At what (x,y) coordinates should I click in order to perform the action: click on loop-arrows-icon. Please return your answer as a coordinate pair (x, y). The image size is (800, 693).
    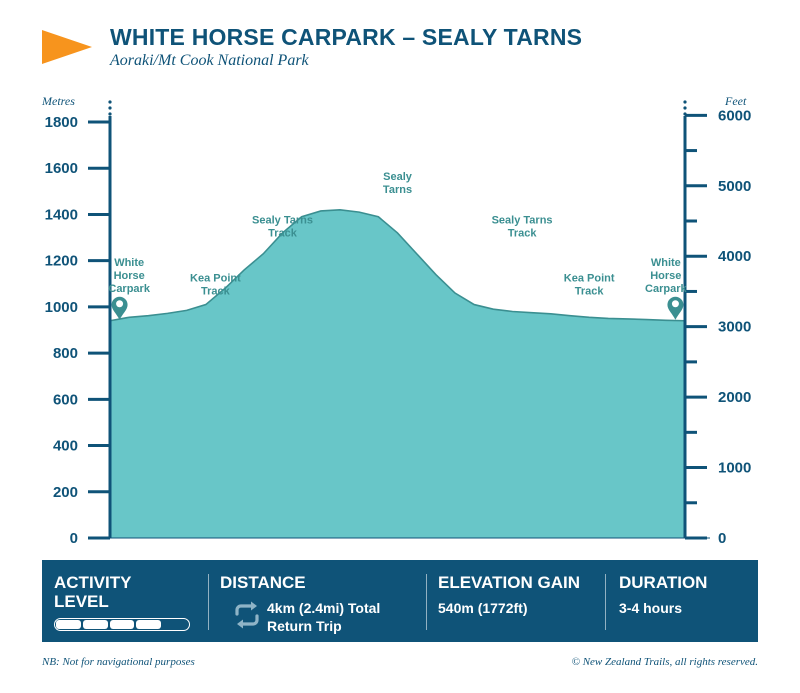
    Looking at the image, I should click on (247, 615).